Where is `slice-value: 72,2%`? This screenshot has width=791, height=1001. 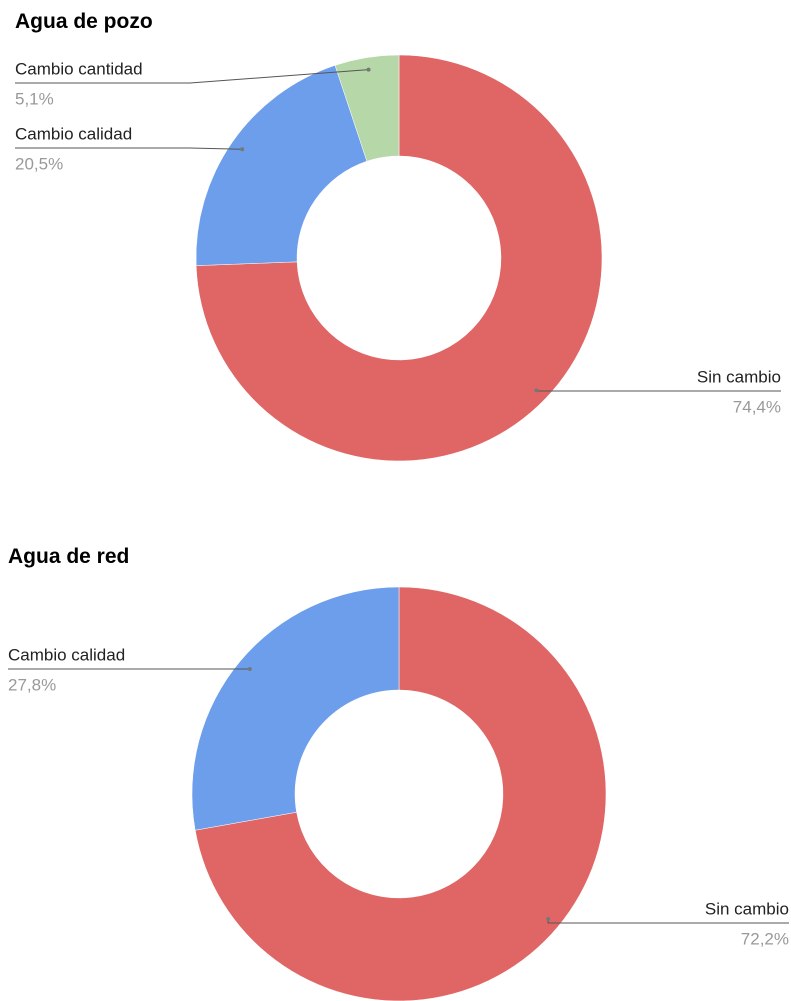 slice-value: 72,2% is located at coordinates (765, 938).